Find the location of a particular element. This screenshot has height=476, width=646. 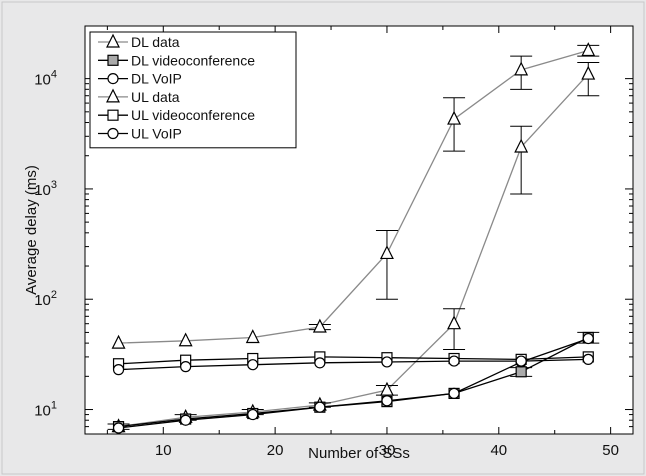

y-axis-label: Average delay (ms) is located at coordinates (31, 230).